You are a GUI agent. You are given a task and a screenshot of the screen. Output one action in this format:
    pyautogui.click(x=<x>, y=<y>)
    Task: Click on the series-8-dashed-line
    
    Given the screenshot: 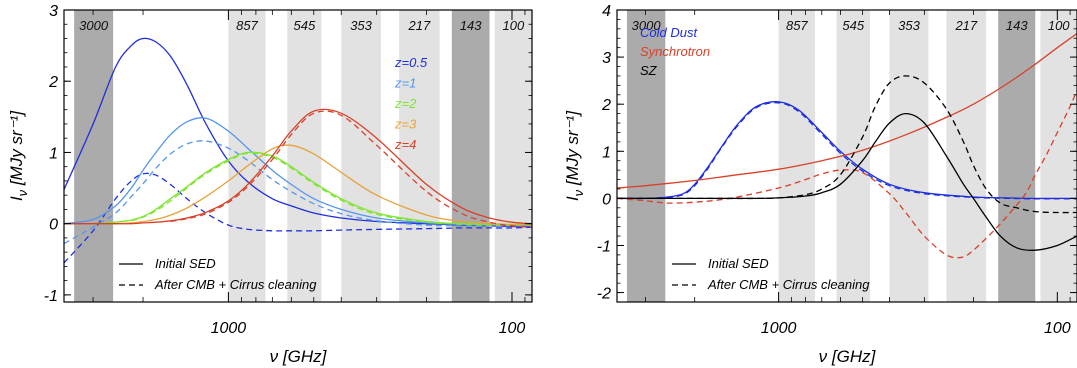 What is the action you would take?
    pyautogui.click(x=351, y=169)
    